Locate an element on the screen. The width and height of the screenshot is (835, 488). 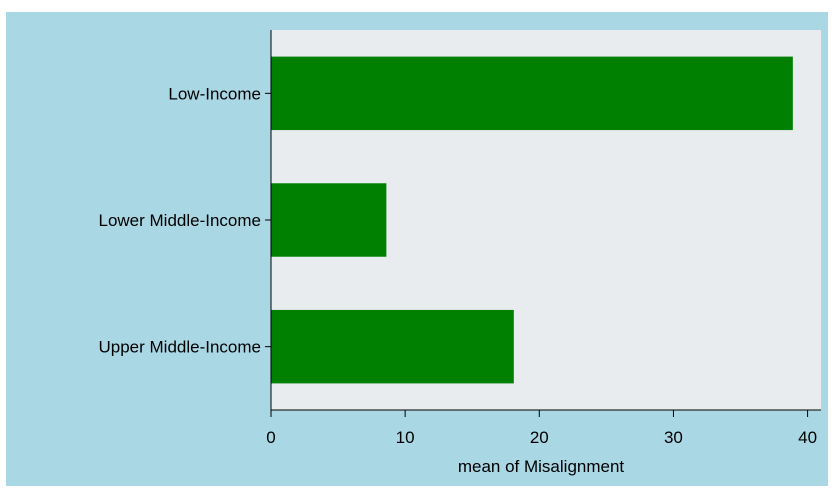
x-axis-title: mean of Misalignment is located at coordinates (541, 466).